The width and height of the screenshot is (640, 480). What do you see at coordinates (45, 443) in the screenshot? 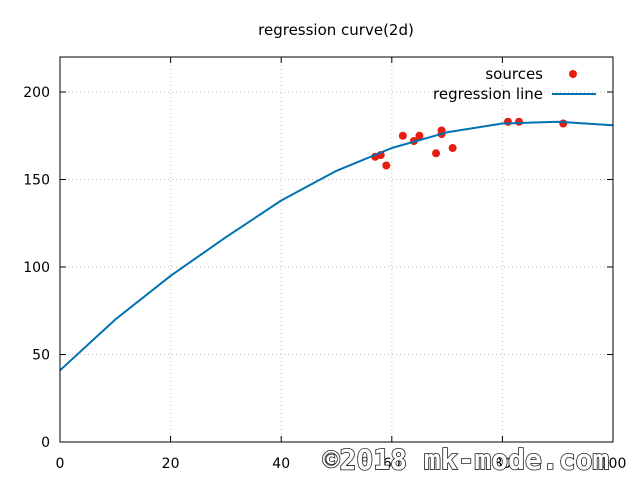
I see `y-tick-label: 0` at bounding box center [45, 443].